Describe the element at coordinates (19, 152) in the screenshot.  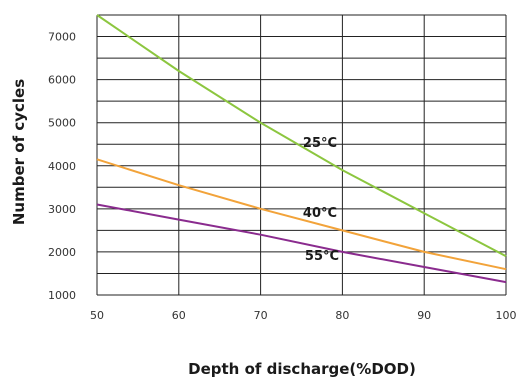
I see `y-axis-title: Number of cycles` at that location.